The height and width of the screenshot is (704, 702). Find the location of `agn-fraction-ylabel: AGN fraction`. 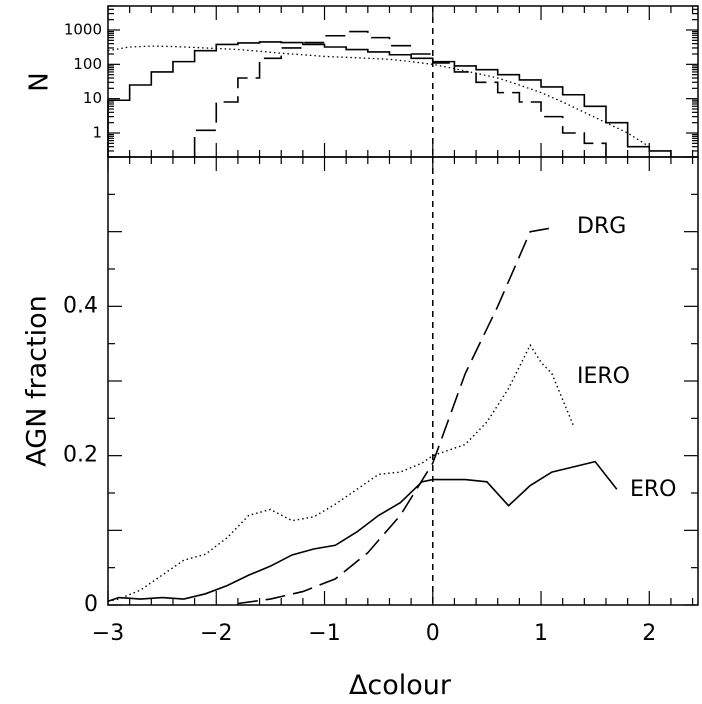

agn-fraction-ylabel: AGN fraction is located at coordinates (37, 380).